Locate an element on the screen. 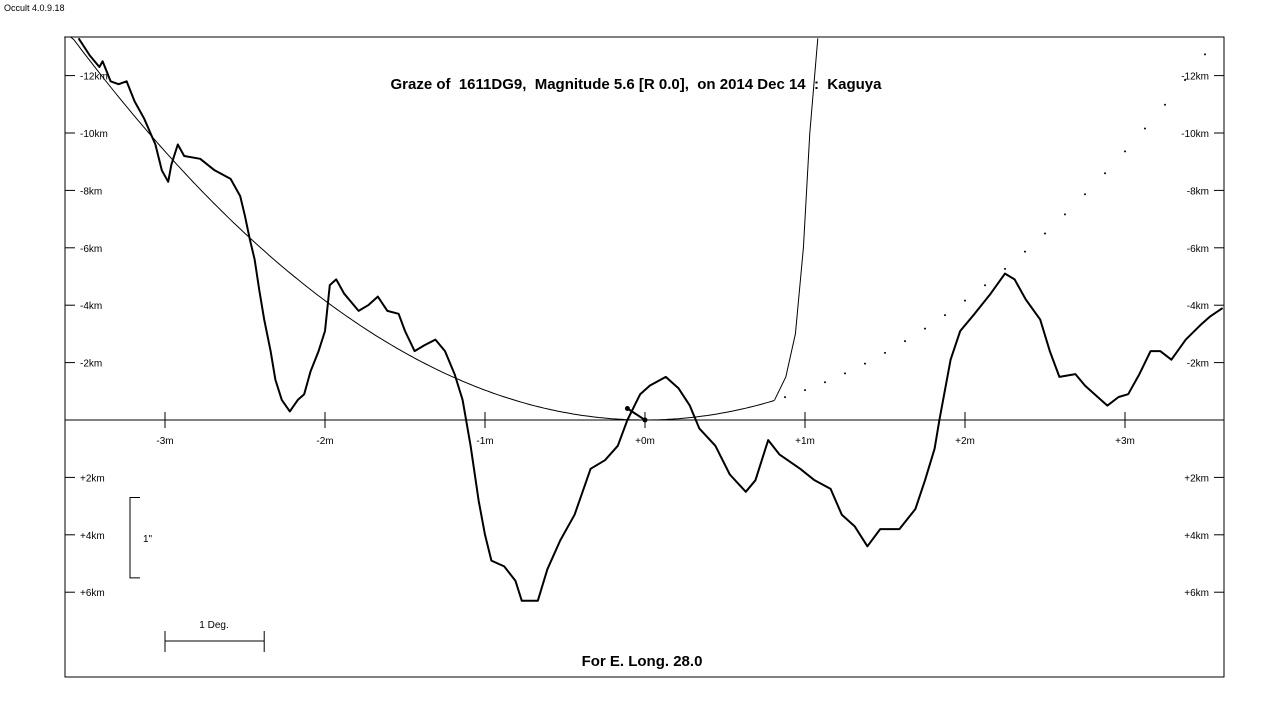 The image size is (1288, 712). scale-arcsec-label: 1" is located at coordinates (148, 539).